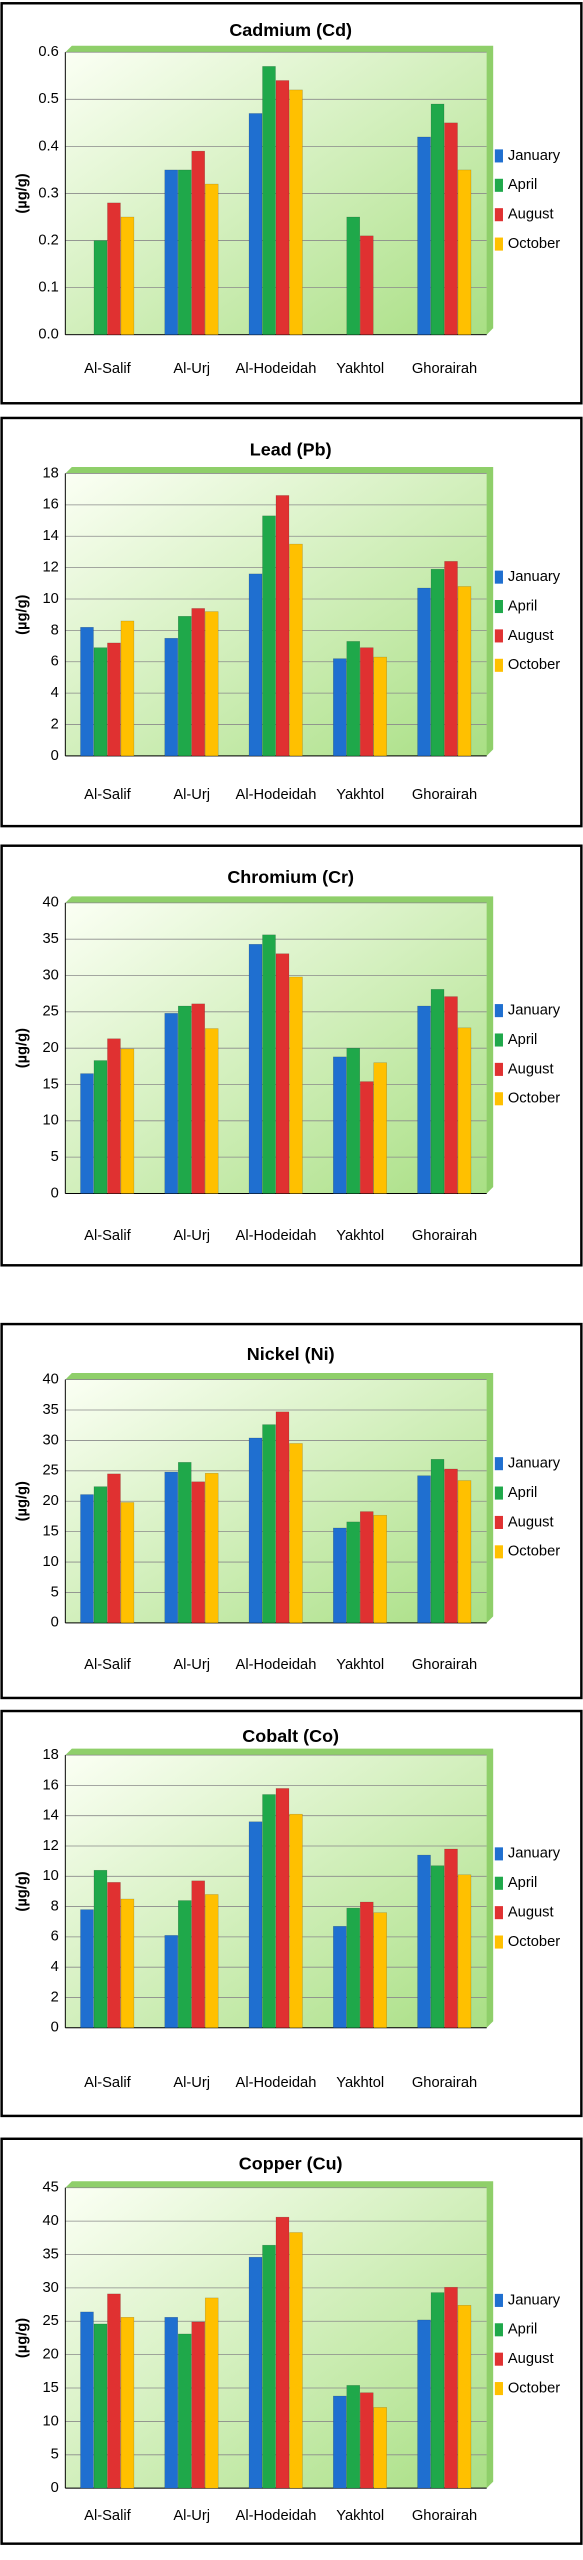 The image size is (583, 2560). I want to click on y-tick-label: 2, so click(55, 724).